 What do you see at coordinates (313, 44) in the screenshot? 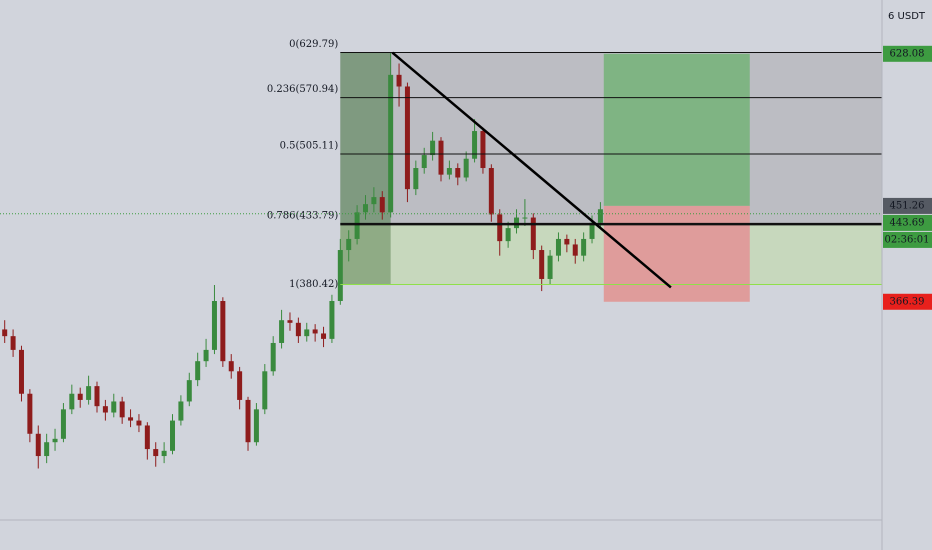
I see `fib-level-label: 0(629.79)` at bounding box center [313, 44].